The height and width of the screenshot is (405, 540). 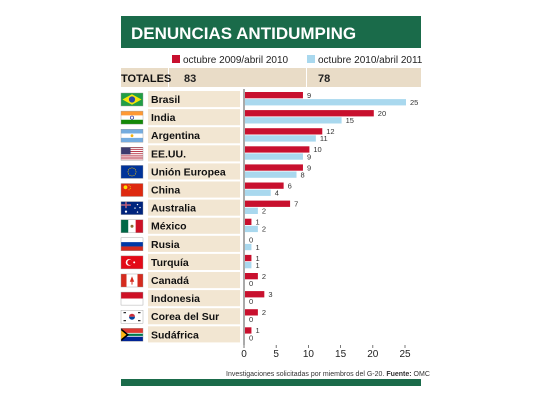 I want to click on total-value-series-1: 83, so click(x=190, y=79).